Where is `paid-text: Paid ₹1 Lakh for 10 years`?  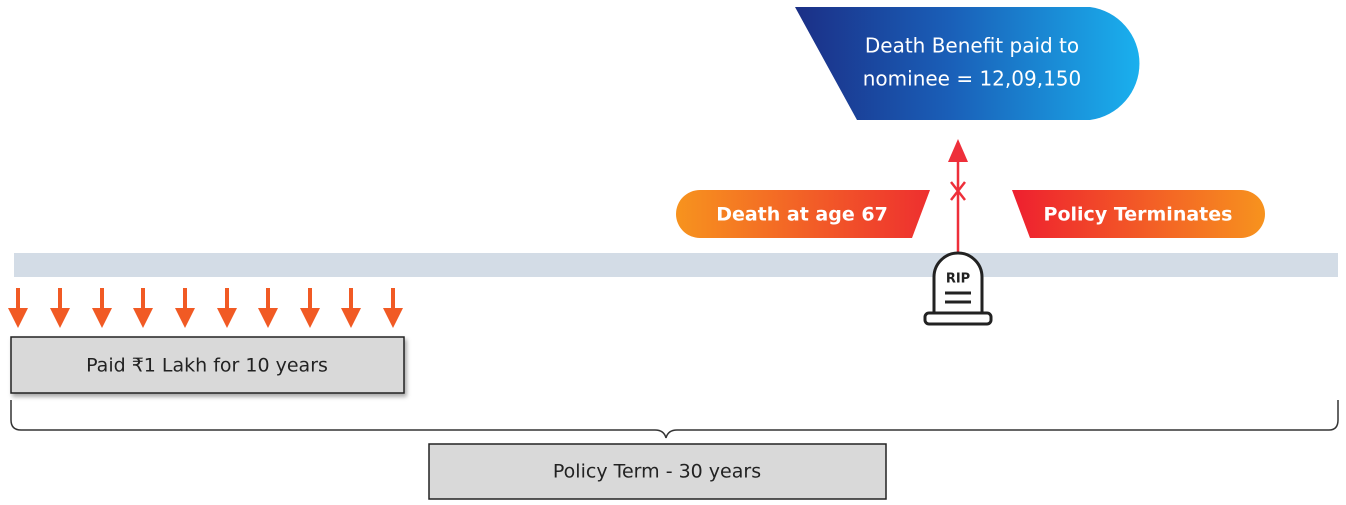
paid-text: Paid ₹1 Lakh for 10 years is located at coordinates (207, 366).